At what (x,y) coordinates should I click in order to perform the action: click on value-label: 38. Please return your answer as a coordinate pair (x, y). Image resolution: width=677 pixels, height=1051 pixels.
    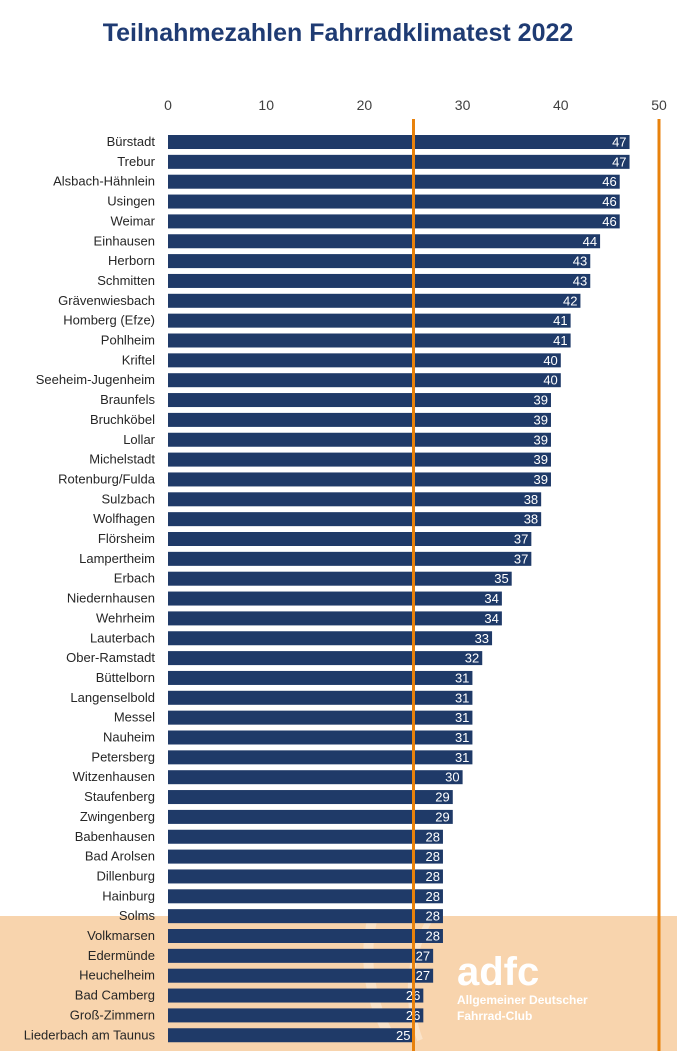
    Looking at the image, I should click on (531, 499).